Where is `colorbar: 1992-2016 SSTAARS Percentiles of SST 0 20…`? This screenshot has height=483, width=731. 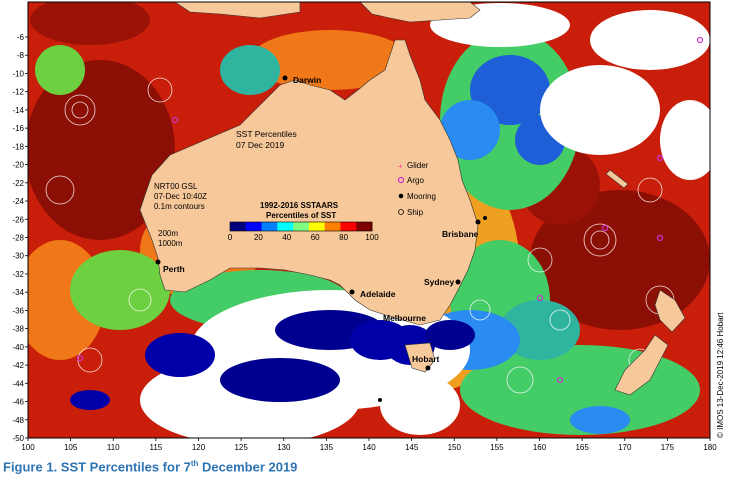
colorbar: 1992-2016 SSTAARS Percentiles of SST 0 20… is located at coordinates (303, 221).